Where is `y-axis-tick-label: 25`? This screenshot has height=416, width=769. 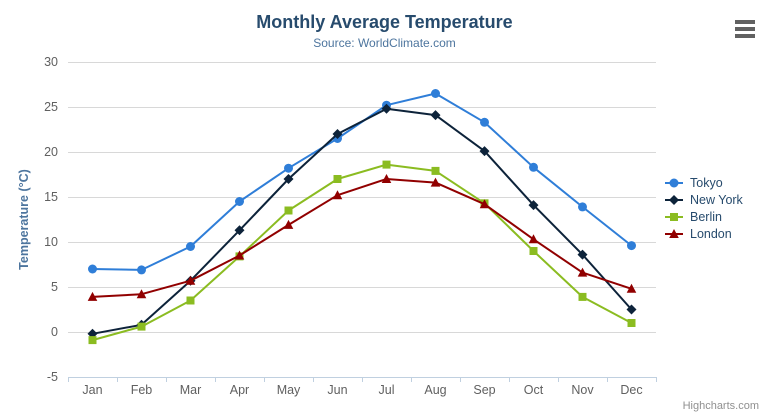 y-axis-tick-label: 25 is located at coordinates (51, 107).